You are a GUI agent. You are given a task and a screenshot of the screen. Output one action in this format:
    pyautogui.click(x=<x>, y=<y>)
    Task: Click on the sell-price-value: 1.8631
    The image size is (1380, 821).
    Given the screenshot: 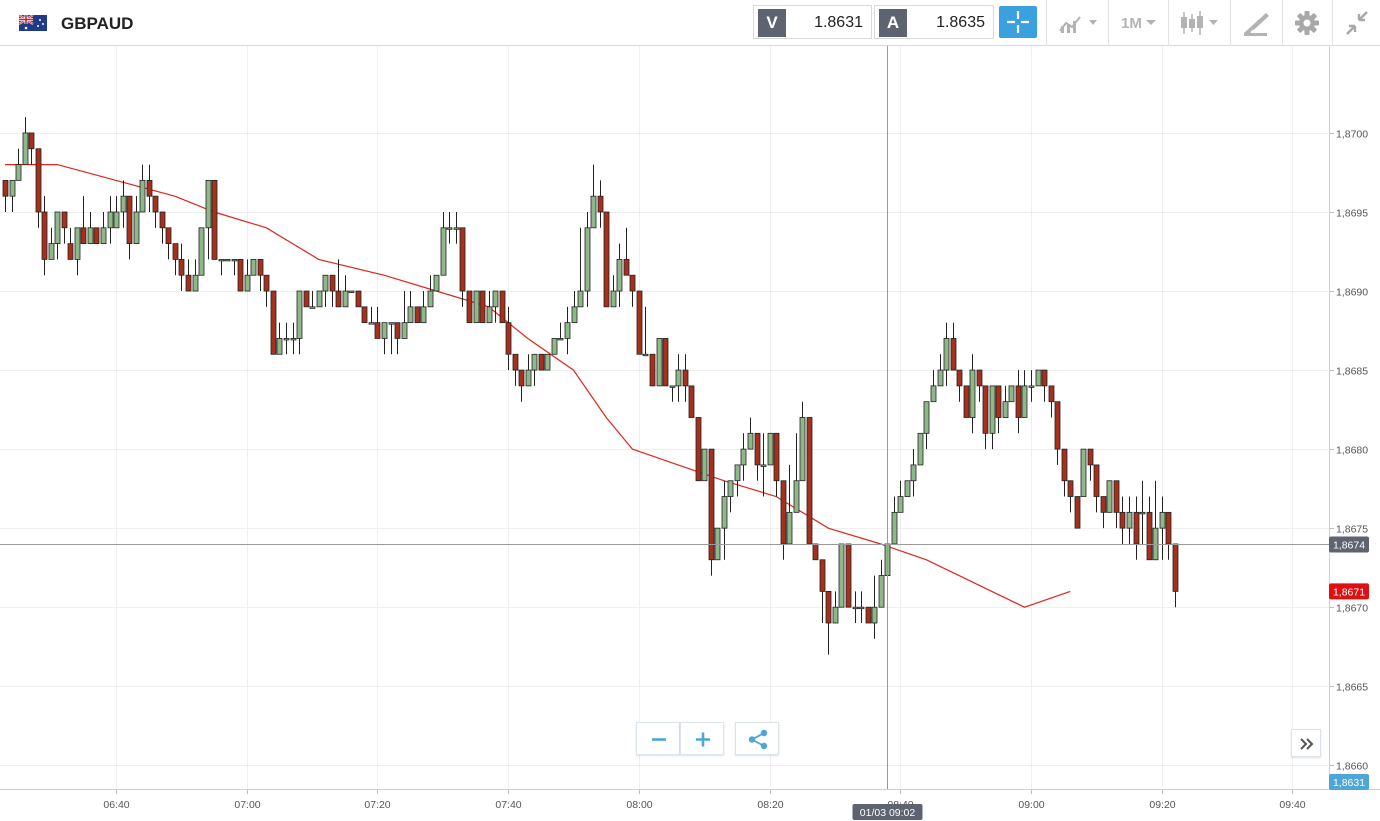 What is the action you would take?
    pyautogui.click(x=838, y=22)
    